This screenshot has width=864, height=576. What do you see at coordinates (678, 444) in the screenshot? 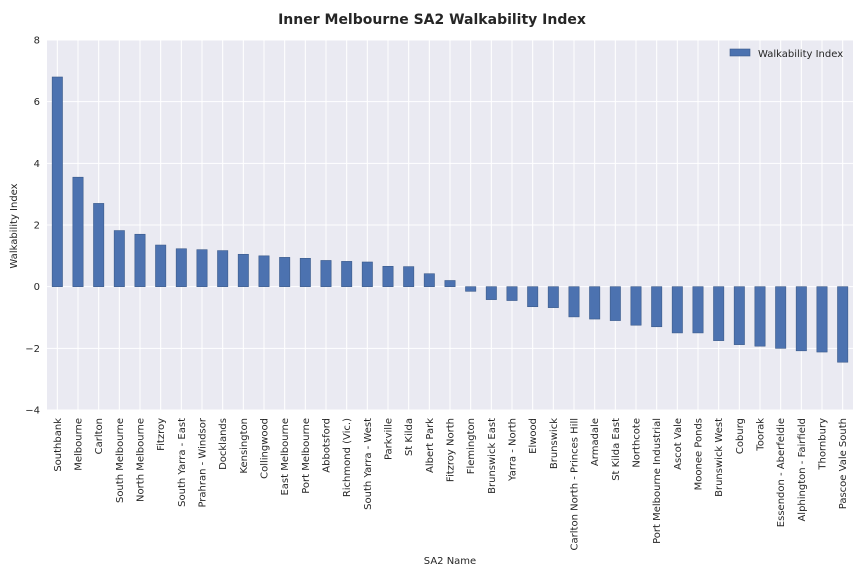
I see `x-tick-label: Ascot Vale` at bounding box center [678, 444].